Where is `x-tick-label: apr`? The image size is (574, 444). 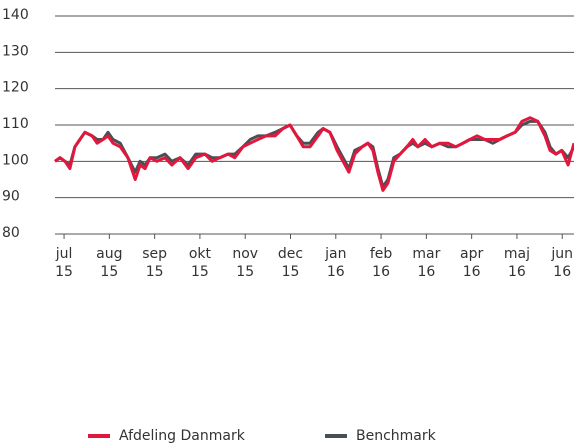
x-tick-label: apr is located at coordinates (471, 254).